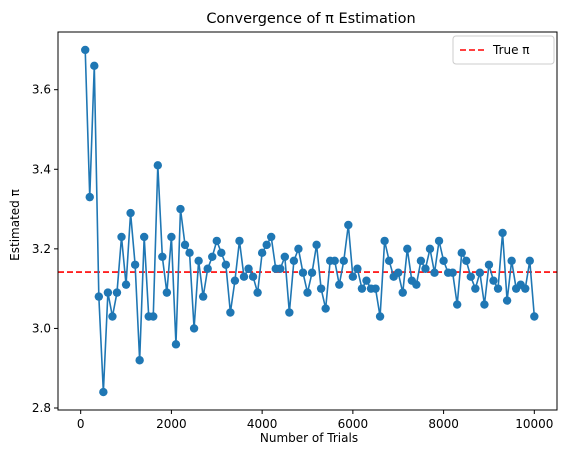 This screenshot has height=455, width=567. Describe the element at coordinates (15, 225) in the screenshot. I see `y-axis-label: Estimated π` at that location.